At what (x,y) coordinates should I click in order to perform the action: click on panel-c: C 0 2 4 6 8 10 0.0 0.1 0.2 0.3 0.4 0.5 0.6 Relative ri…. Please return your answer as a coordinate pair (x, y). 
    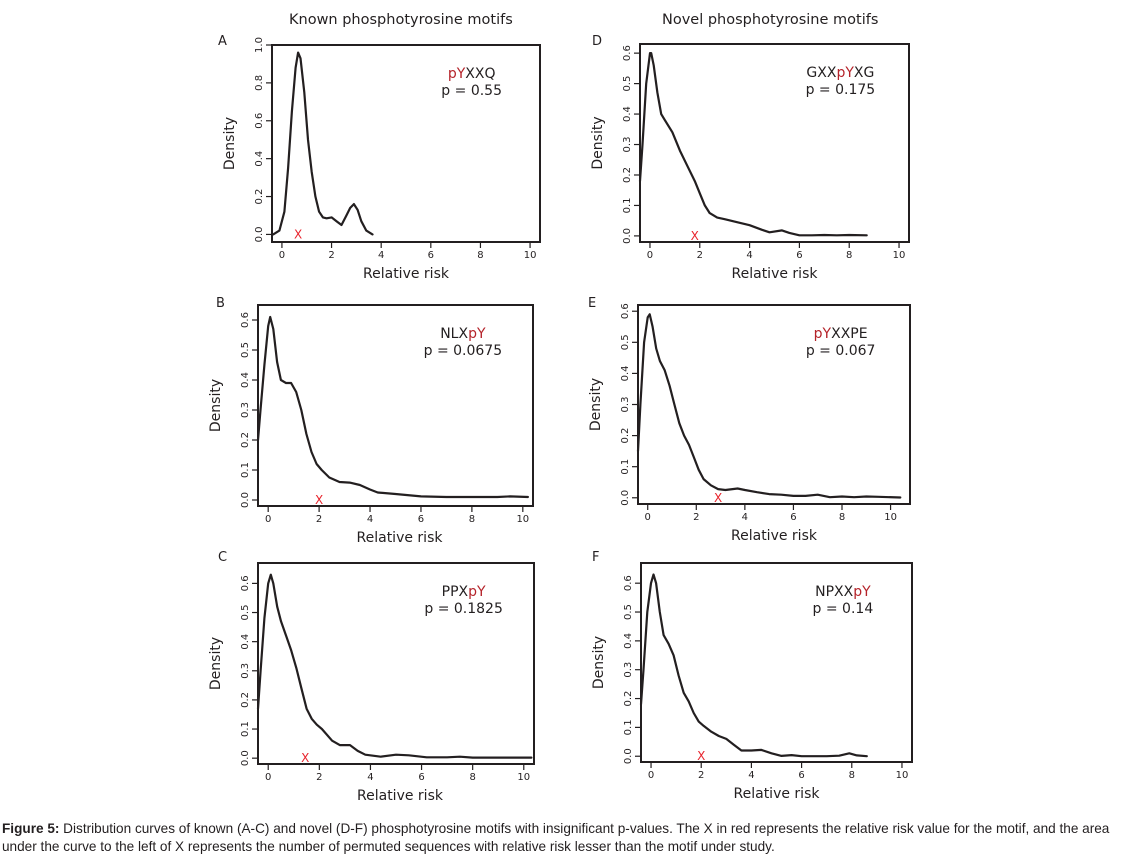
    Looking at the image, I should click on (371, 677).